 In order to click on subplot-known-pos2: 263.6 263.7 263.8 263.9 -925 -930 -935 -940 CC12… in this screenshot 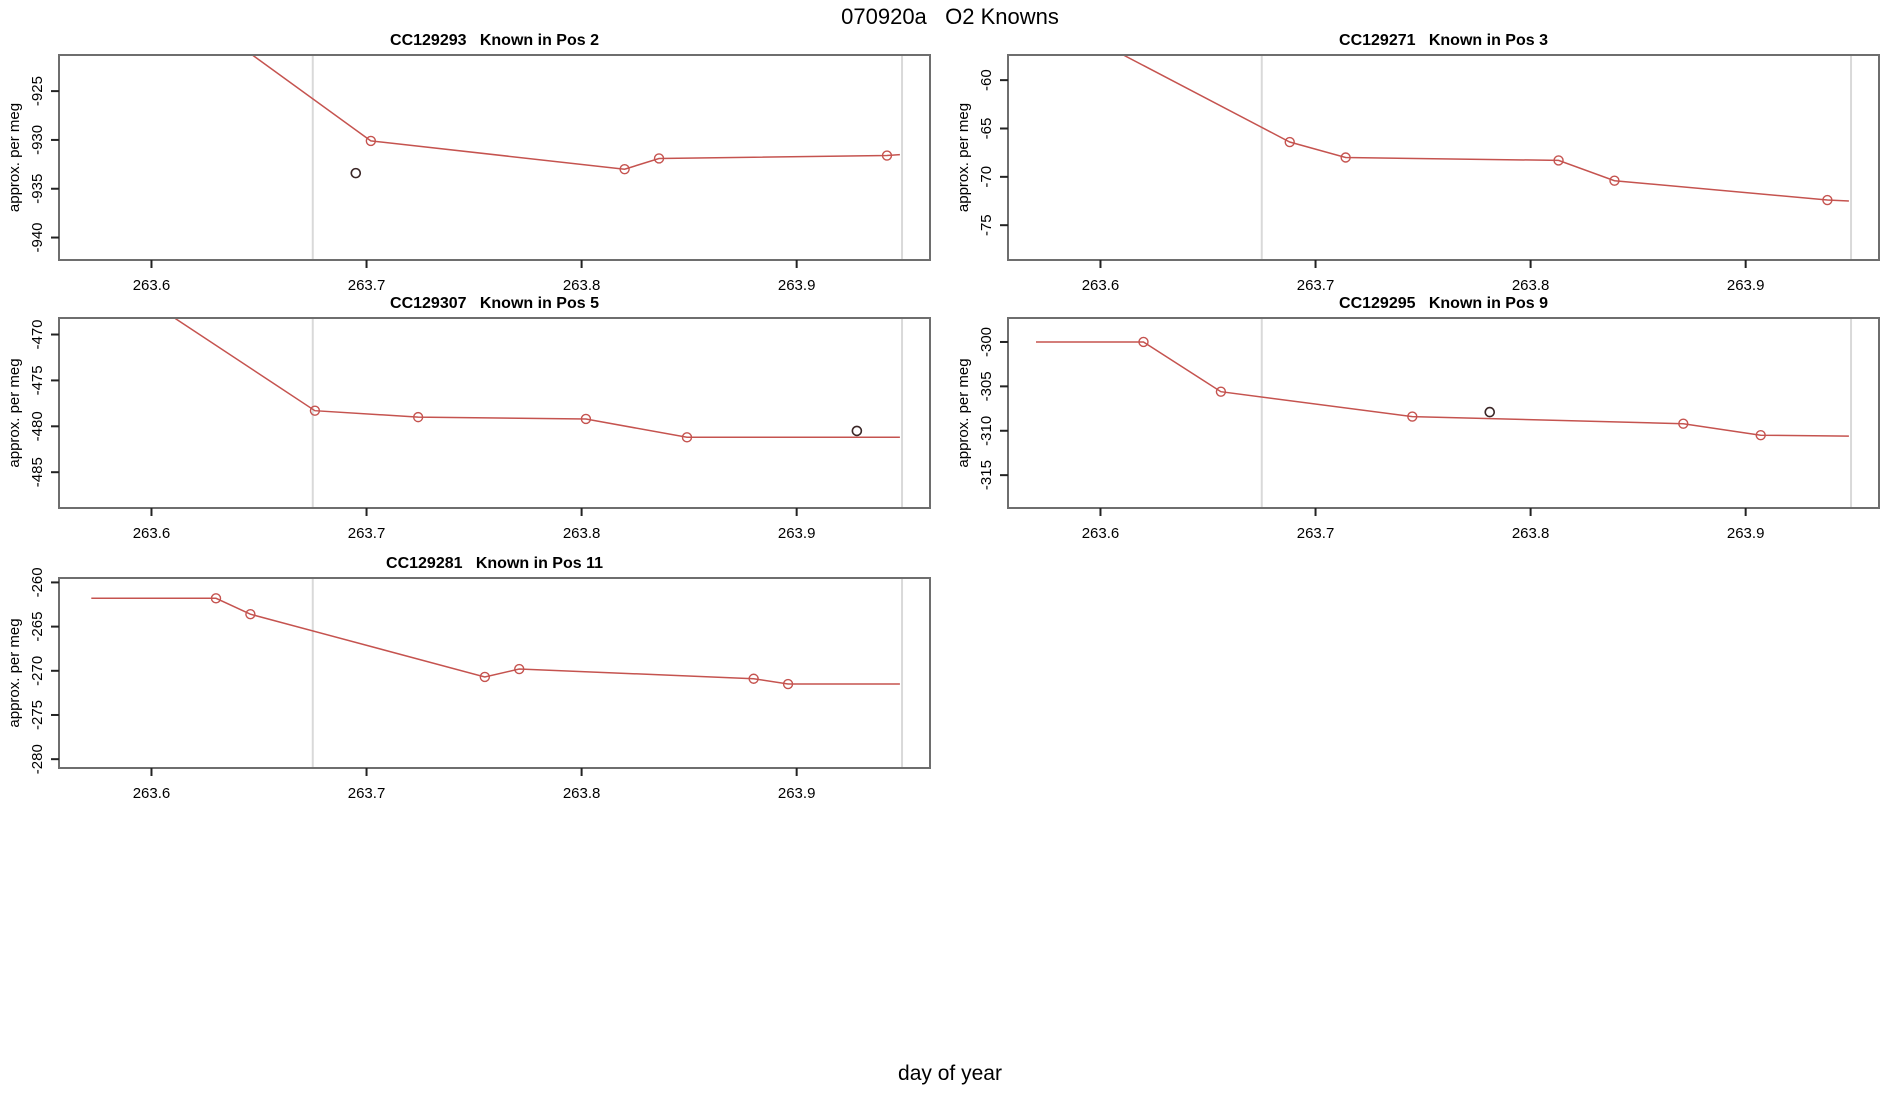, I will do `click(468, 163)`.